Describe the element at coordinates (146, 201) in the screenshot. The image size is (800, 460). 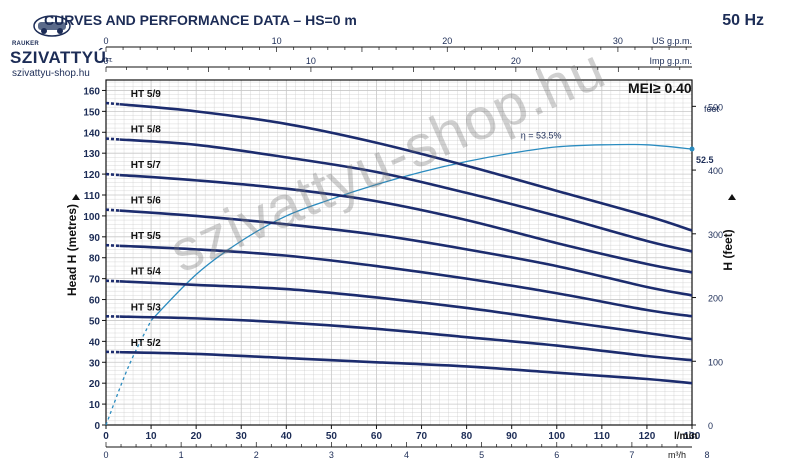
I see `pump-curve-label: HT 5/6` at that location.